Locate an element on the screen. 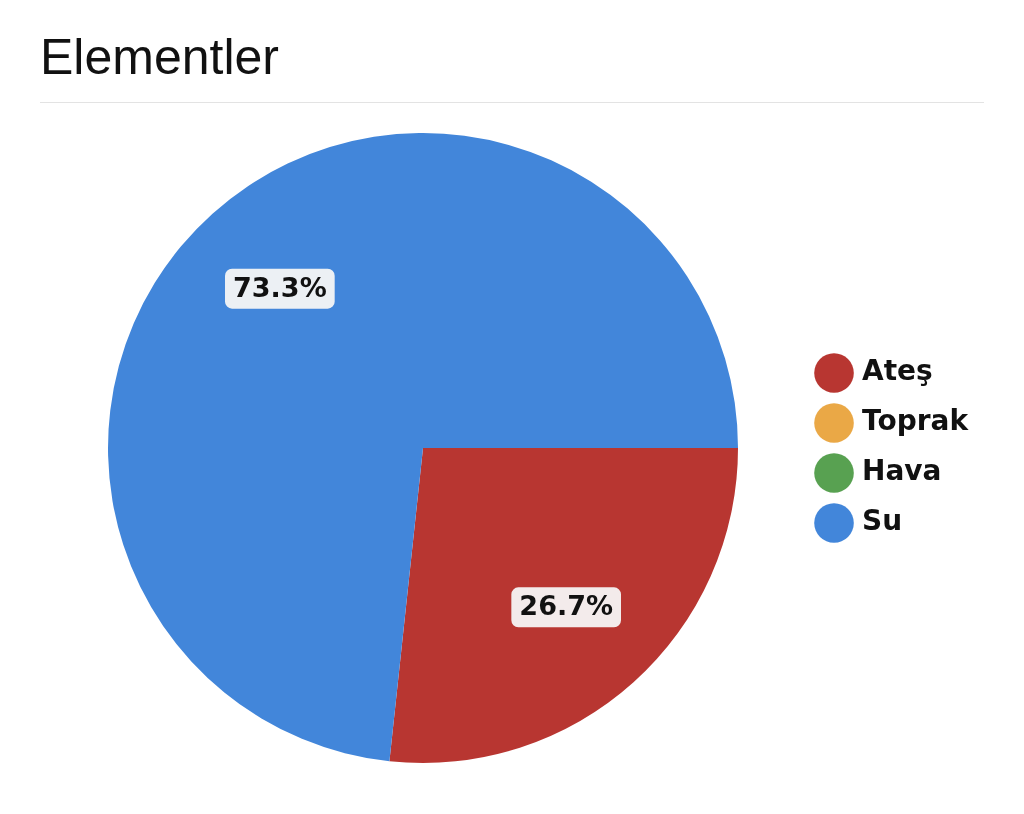  chart-title: Elementler is located at coordinates (159, 57).